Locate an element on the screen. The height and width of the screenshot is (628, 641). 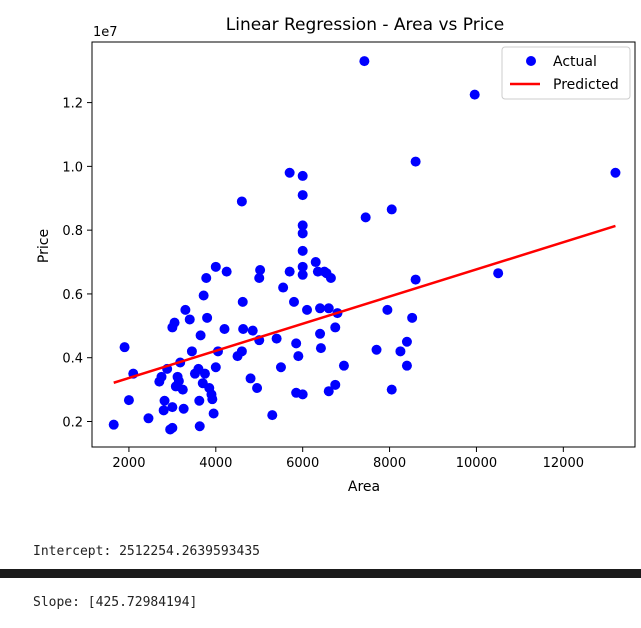
x-axis-ticks: 2000 4000 6000 8000 10000 12000 is located at coordinates (348, 459).